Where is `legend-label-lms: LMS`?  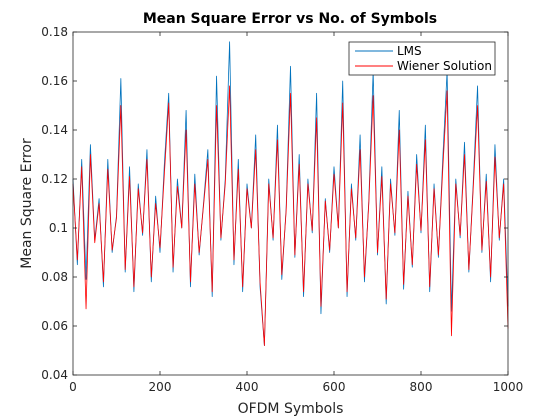
legend-label-lms: LMS is located at coordinates (409, 51).